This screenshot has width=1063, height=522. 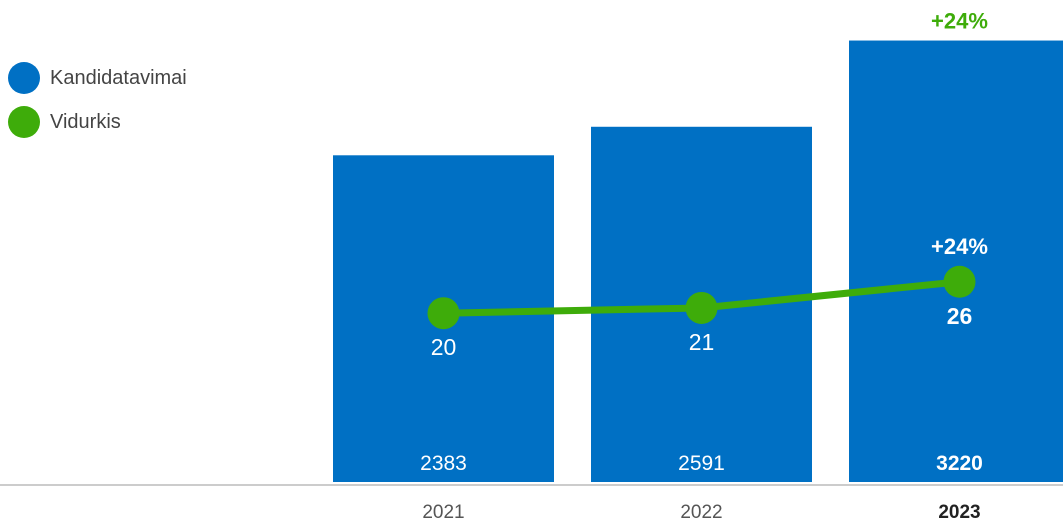 What do you see at coordinates (24, 78) in the screenshot?
I see `legend-swatch-kandidatavimai` at bounding box center [24, 78].